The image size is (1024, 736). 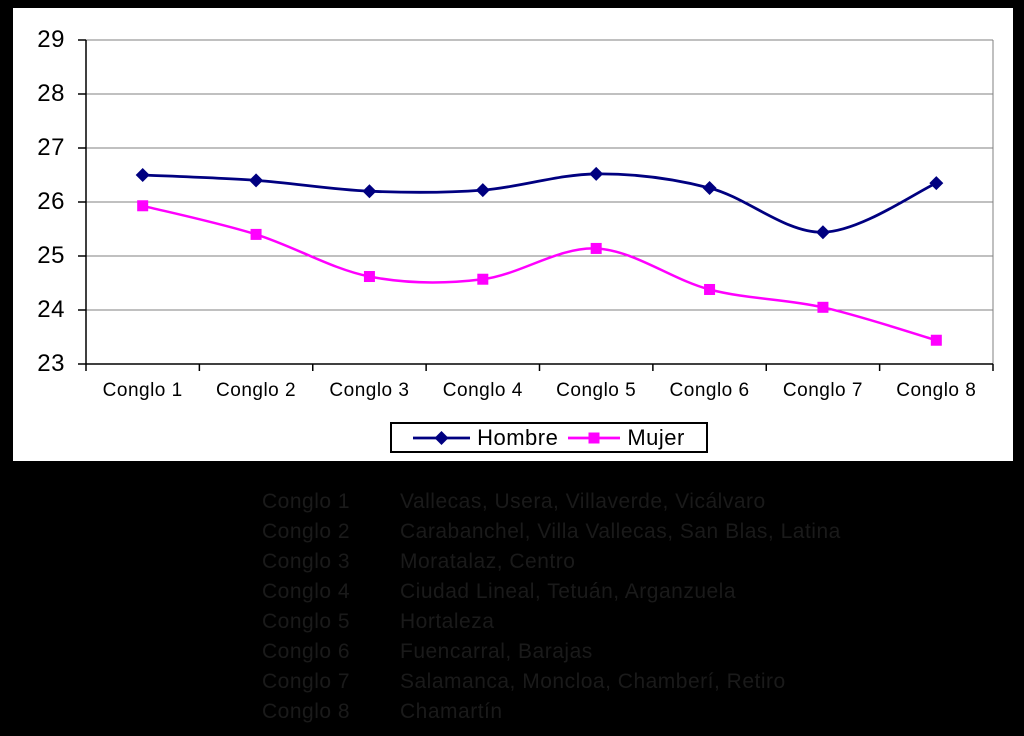 I want to click on series-line-mujer, so click(x=539, y=273).